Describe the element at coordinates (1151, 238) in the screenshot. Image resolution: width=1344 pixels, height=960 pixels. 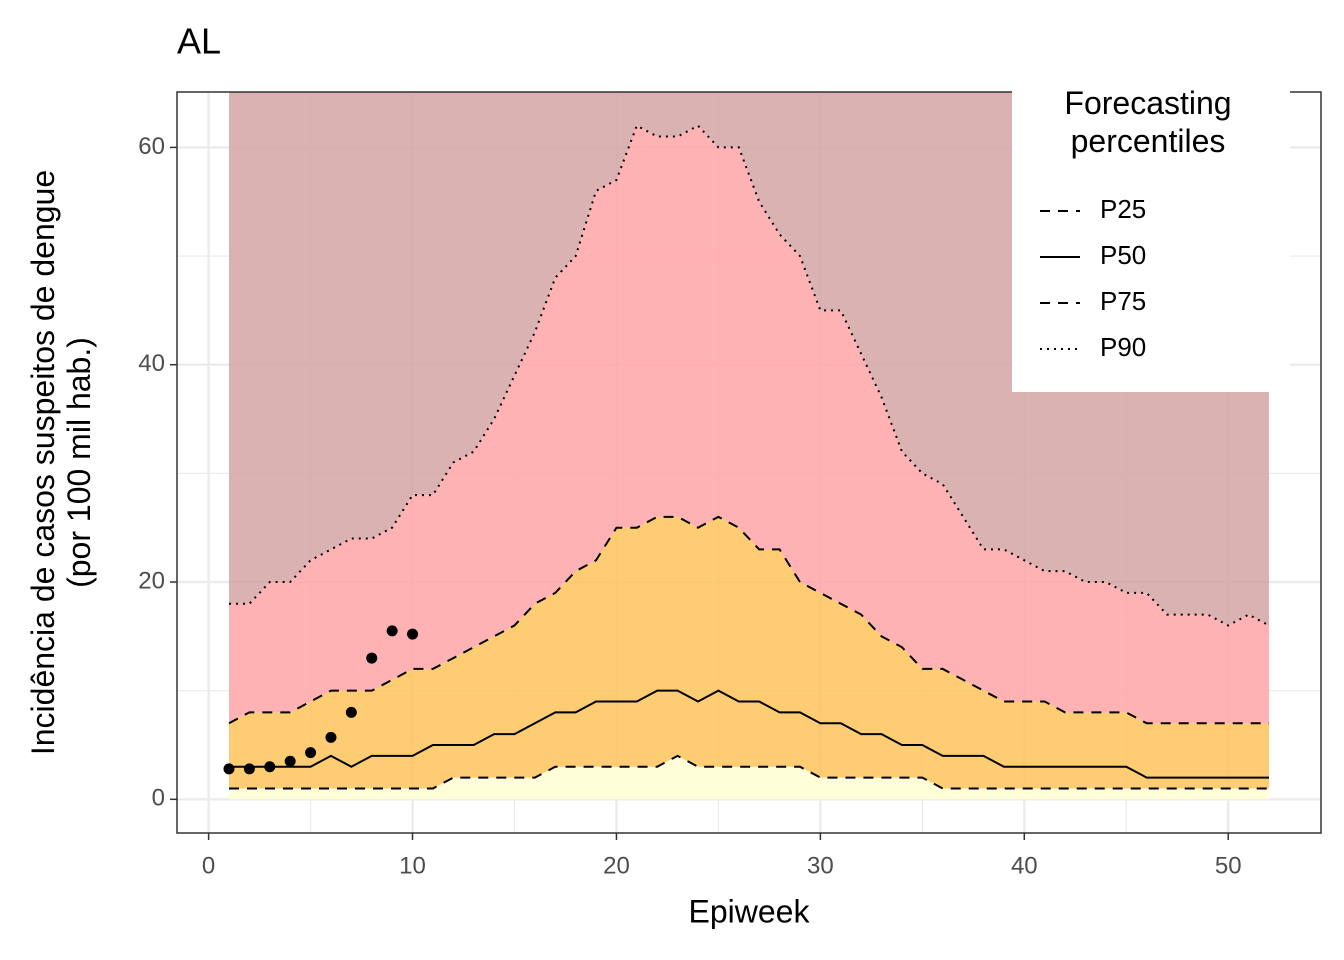
I see `legend-box` at that location.